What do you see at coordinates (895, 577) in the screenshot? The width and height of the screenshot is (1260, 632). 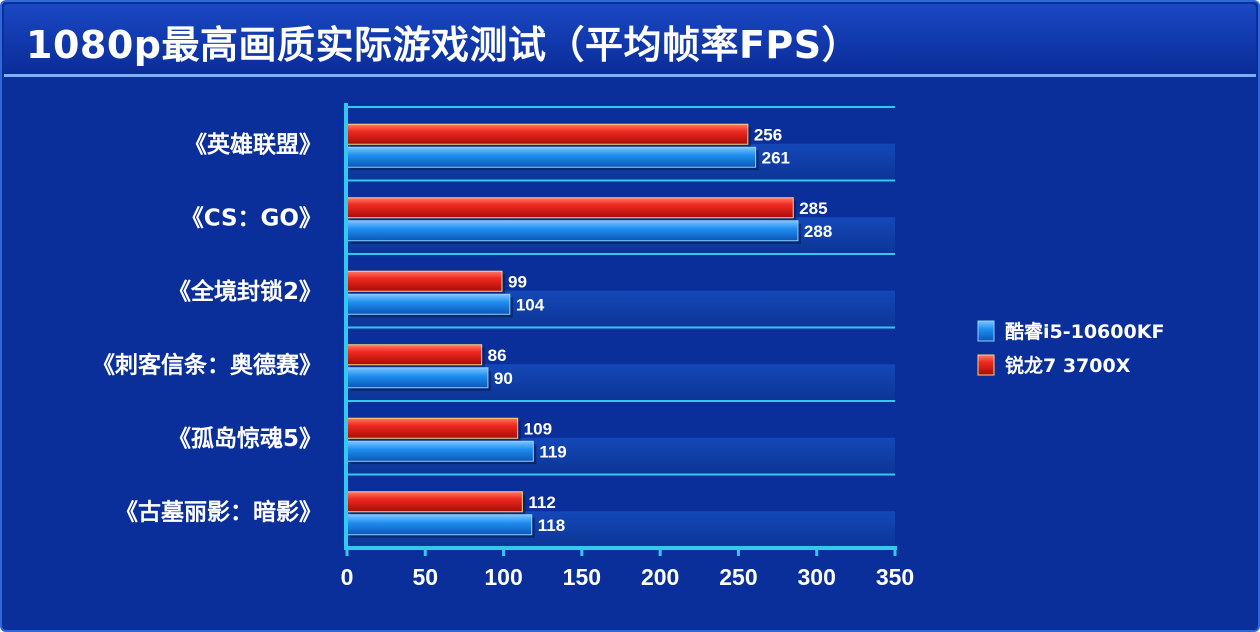 I see `x-tick-label-7: 350` at bounding box center [895, 577].